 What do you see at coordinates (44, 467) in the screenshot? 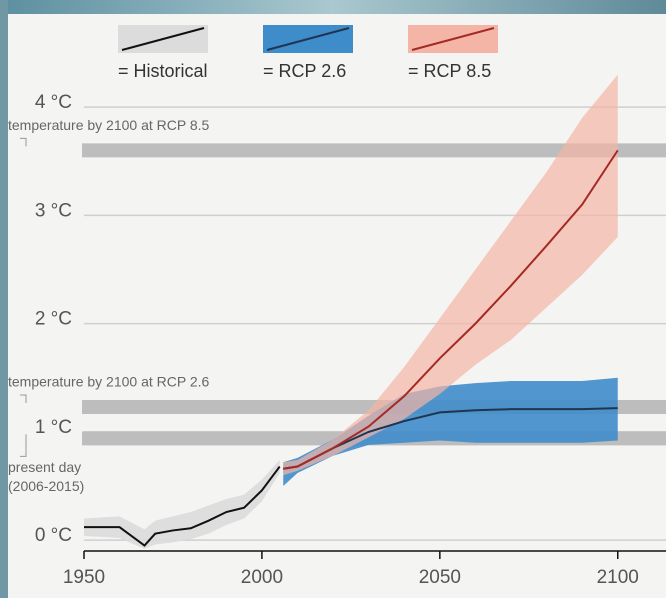
I see `reference-label: present day` at bounding box center [44, 467].